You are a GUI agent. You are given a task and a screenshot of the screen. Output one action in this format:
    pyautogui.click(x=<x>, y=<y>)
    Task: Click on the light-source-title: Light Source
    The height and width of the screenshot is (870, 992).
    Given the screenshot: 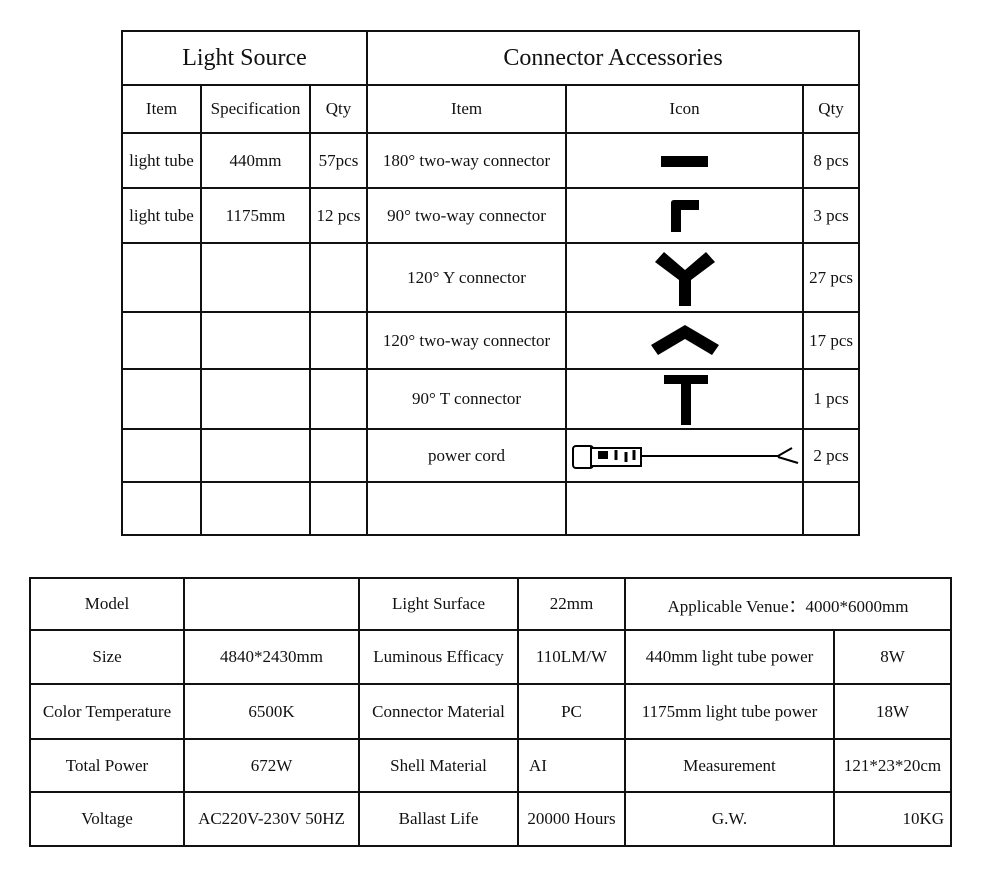 What is the action you would take?
    pyautogui.click(x=244, y=58)
    